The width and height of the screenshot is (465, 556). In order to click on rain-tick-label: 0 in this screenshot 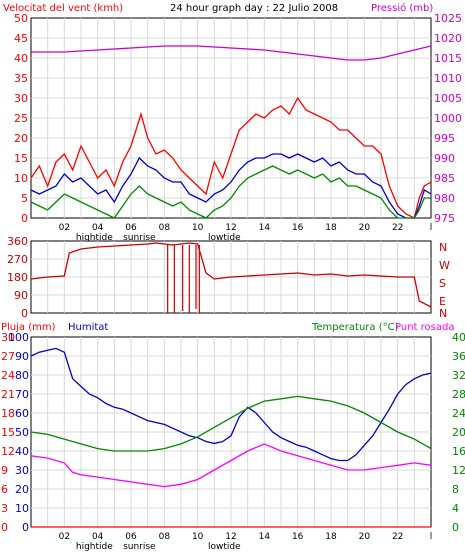, I will do `click(4, 527)`.